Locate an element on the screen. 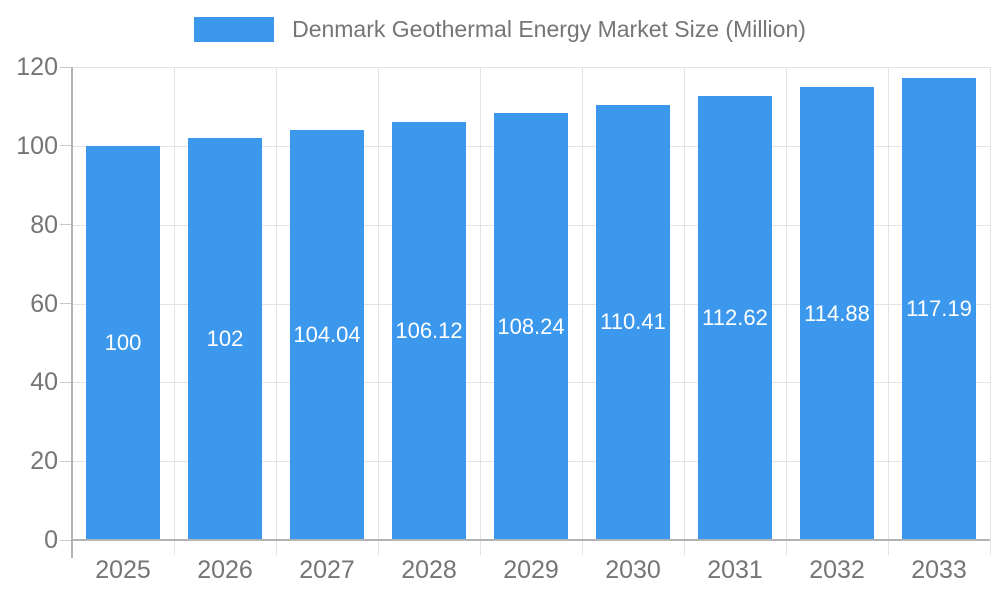  bar: 114.88 is located at coordinates (837, 313).